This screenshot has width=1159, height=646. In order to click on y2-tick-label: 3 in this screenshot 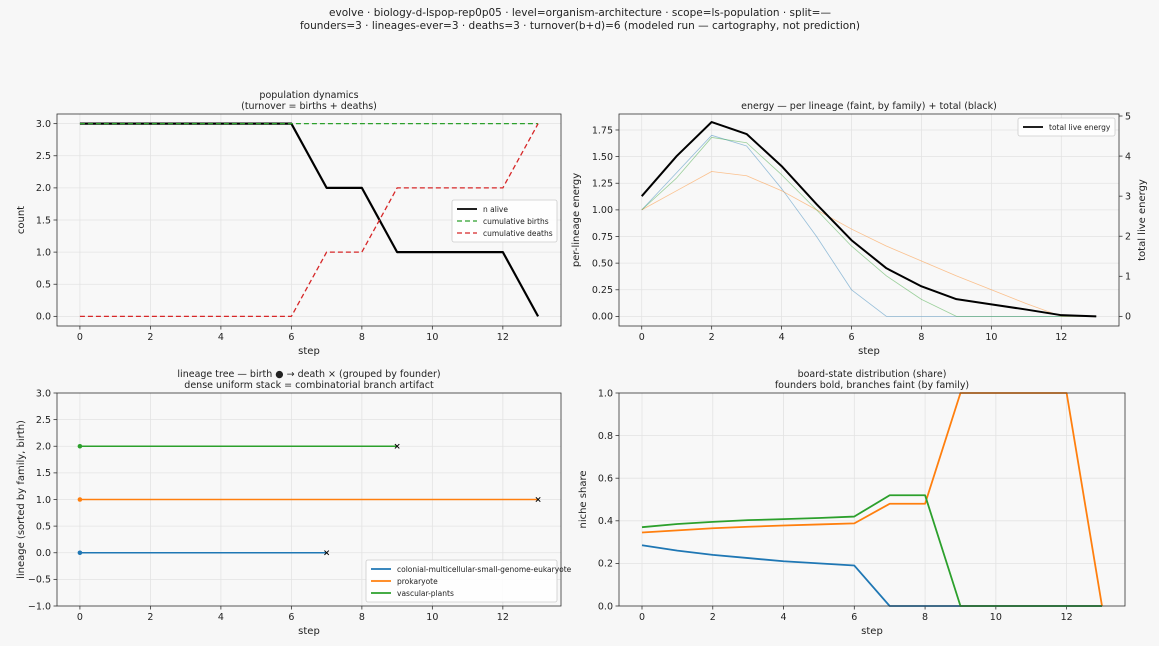, I will do `click(1128, 196)`.